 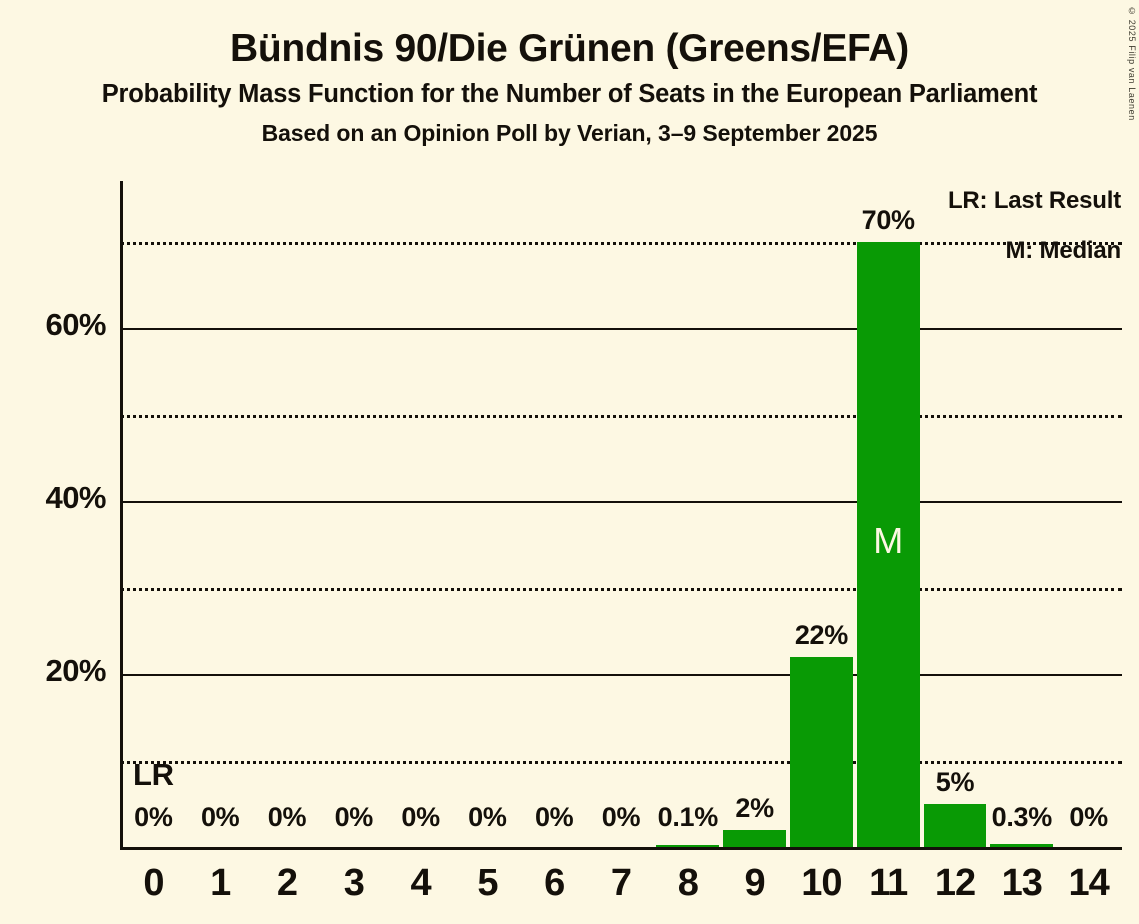 I want to click on bar-slot: 22%, so click(x=821, y=514).